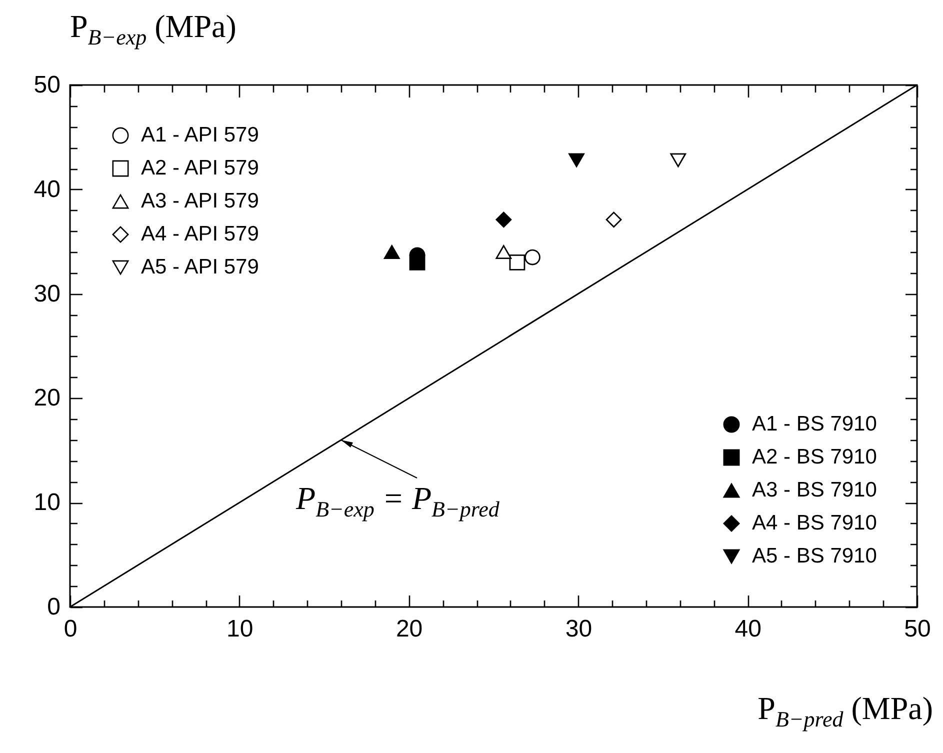 The height and width of the screenshot is (753, 943). What do you see at coordinates (398, 501) in the screenshot?
I see `annotation: P$_{B−exp}$ = P$_{B−pred}$` at bounding box center [398, 501].